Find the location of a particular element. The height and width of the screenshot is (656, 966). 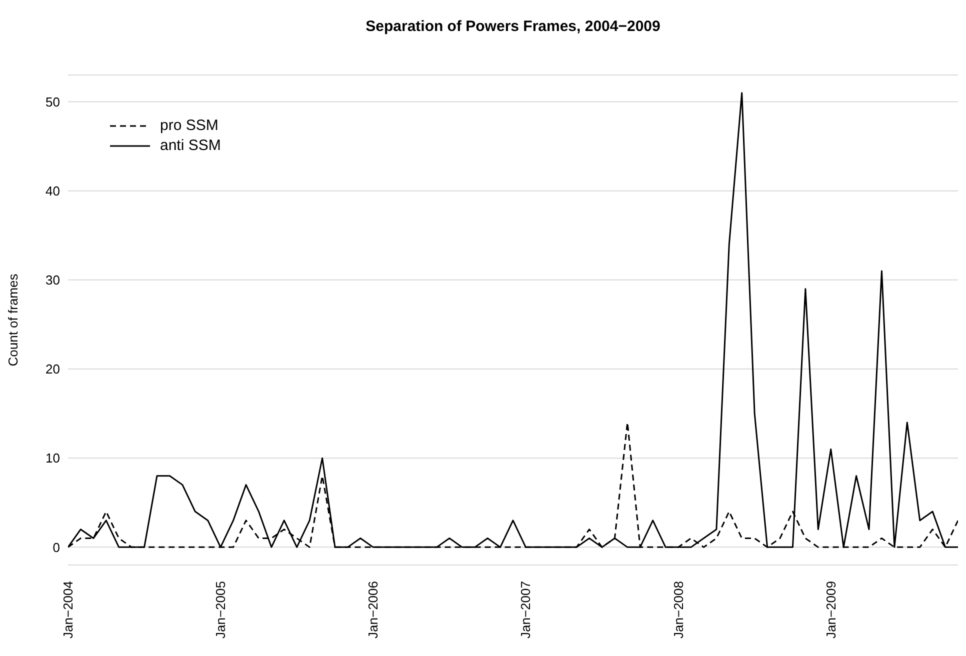

chart-title: Separation of Powers Frames, 2004−2009 is located at coordinates (513, 26).